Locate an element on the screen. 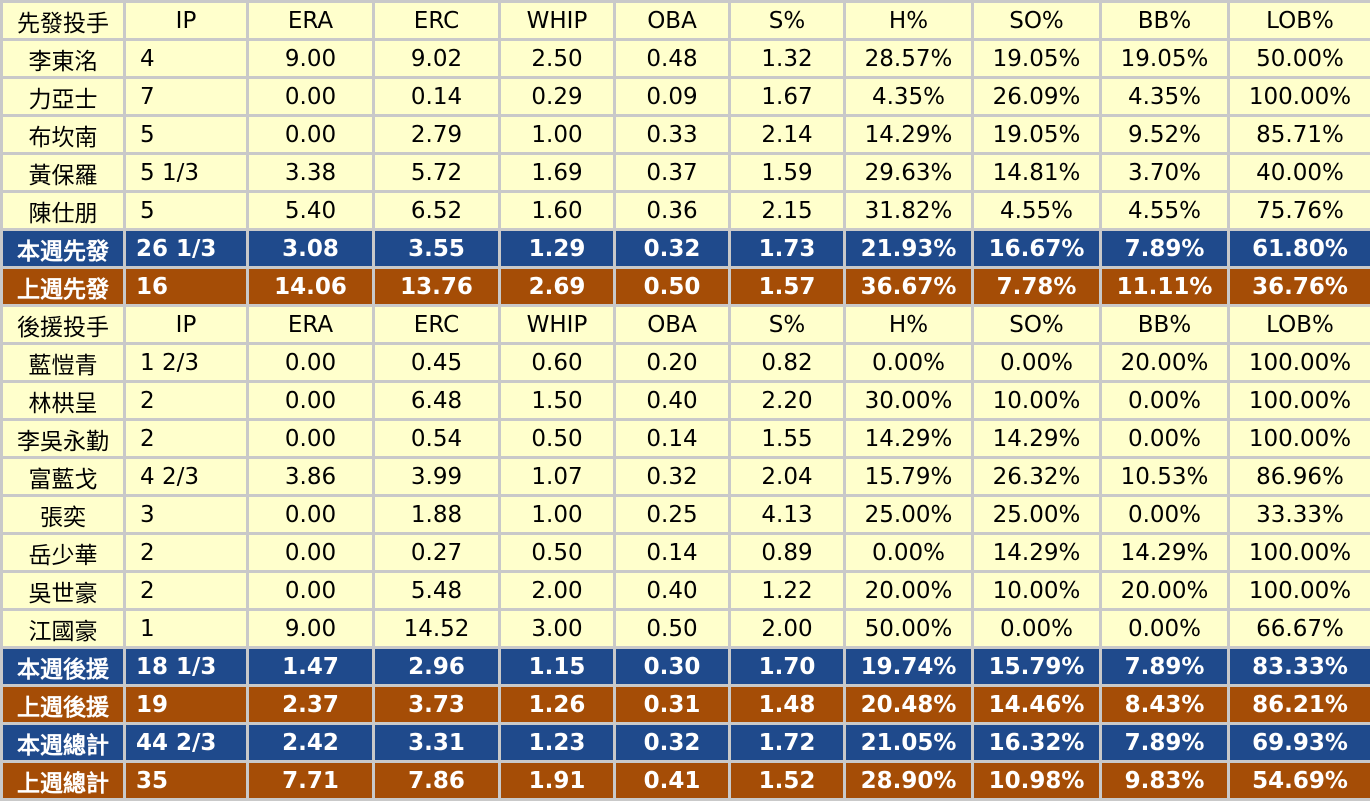 Image resolution: width=1370 pixels, height=801 pixels. stat-cell: 1.55 is located at coordinates (787, 438).